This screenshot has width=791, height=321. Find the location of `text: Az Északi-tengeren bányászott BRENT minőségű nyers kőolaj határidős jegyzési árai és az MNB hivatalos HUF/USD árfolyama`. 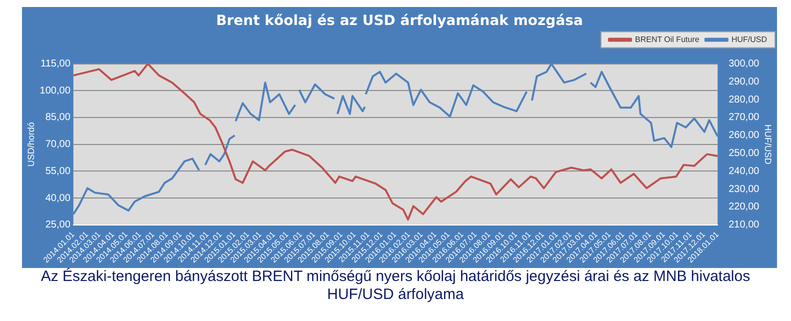

text: Az Északi-tengeren bányászott BRENT minőségű nyers kőolaj határidős jegyzési árai és az MNB hivatalos HUF/USD árfolyama is located at coordinates (396, 286).